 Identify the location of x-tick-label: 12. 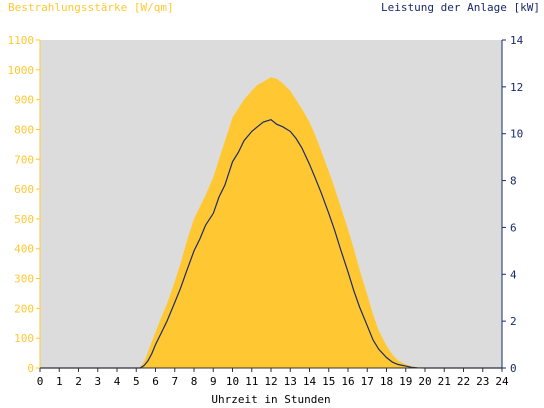
(270, 381).